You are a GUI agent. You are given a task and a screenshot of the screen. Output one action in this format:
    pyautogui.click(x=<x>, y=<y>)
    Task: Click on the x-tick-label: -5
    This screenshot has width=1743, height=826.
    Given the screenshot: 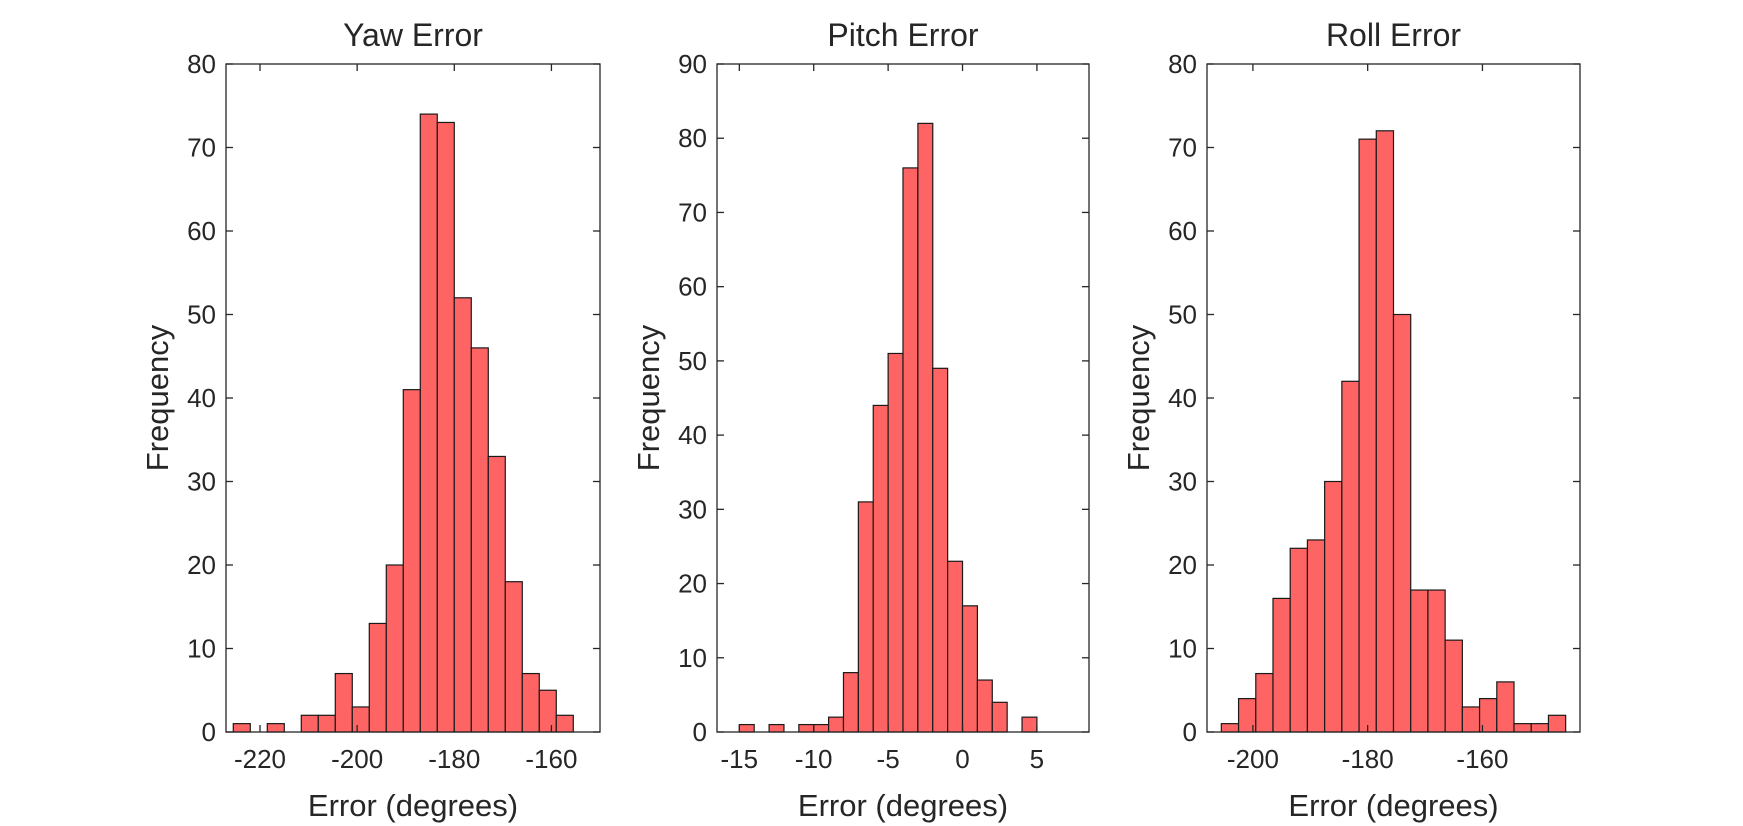 What is the action you would take?
    pyautogui.click(x=888, y=759)
    